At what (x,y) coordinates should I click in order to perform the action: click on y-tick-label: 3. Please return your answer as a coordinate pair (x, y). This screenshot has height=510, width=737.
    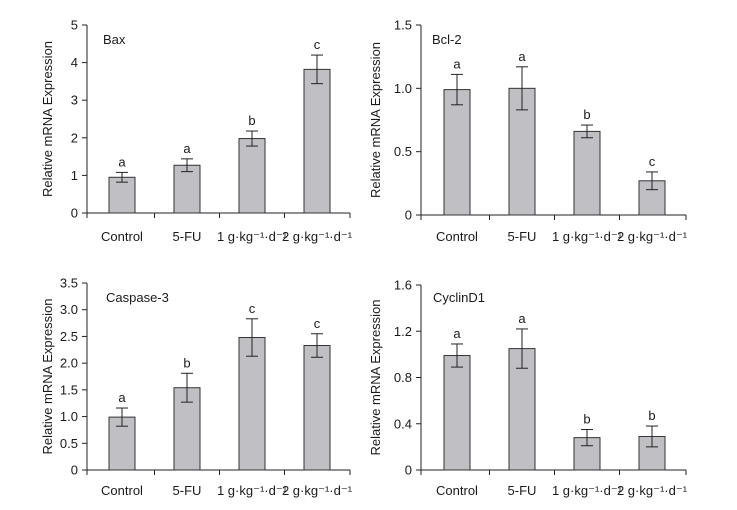
    Looking at the image, I should click on (74, 100).